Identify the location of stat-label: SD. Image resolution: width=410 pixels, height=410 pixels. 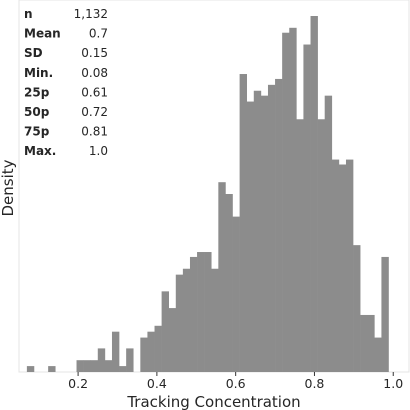
(33, 53).